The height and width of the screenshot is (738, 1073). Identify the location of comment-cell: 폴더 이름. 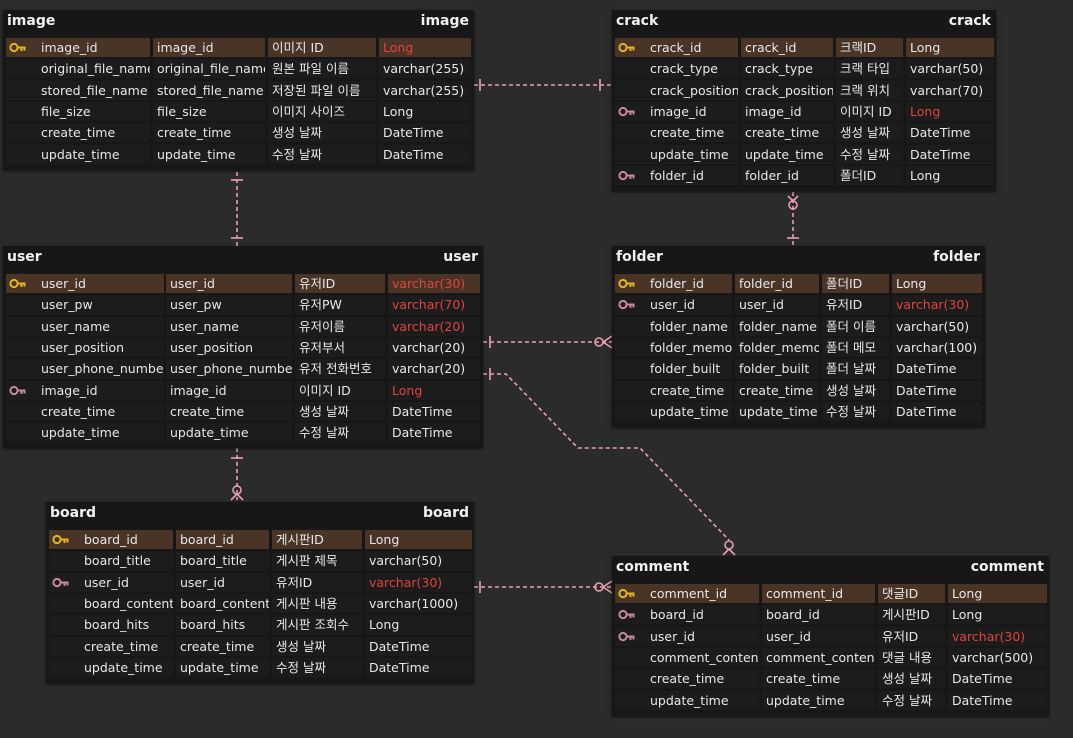
(855, 326).